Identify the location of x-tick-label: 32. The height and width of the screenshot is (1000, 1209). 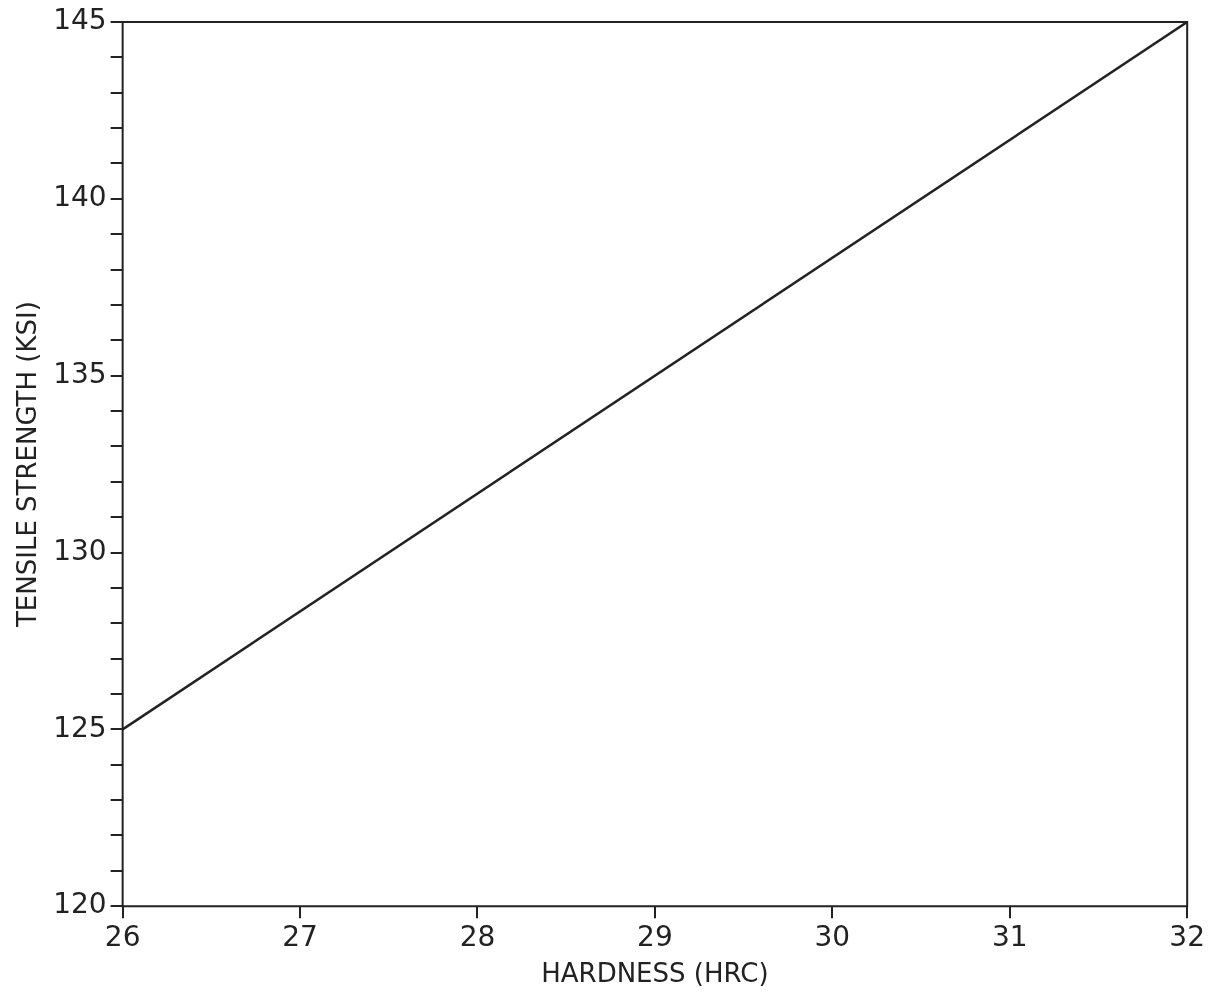
(1187, 937).